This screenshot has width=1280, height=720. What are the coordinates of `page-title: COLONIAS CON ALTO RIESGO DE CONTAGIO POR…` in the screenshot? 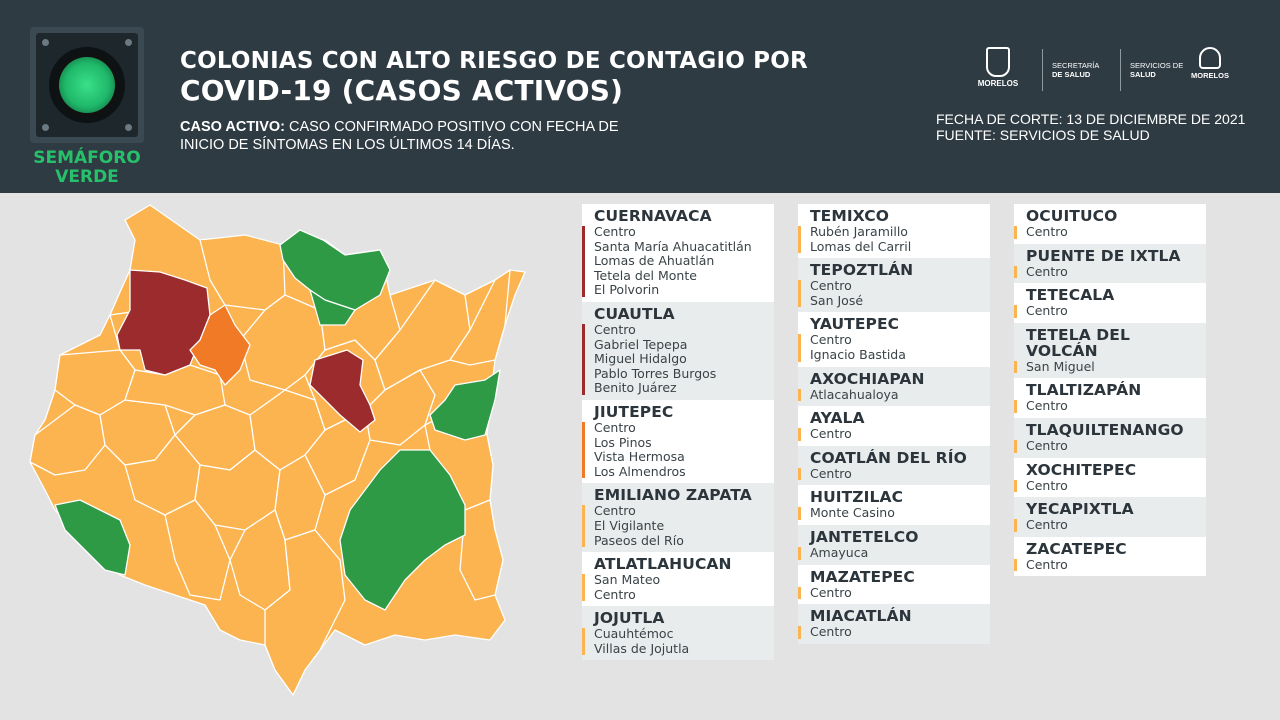 It's located at (494, 77).